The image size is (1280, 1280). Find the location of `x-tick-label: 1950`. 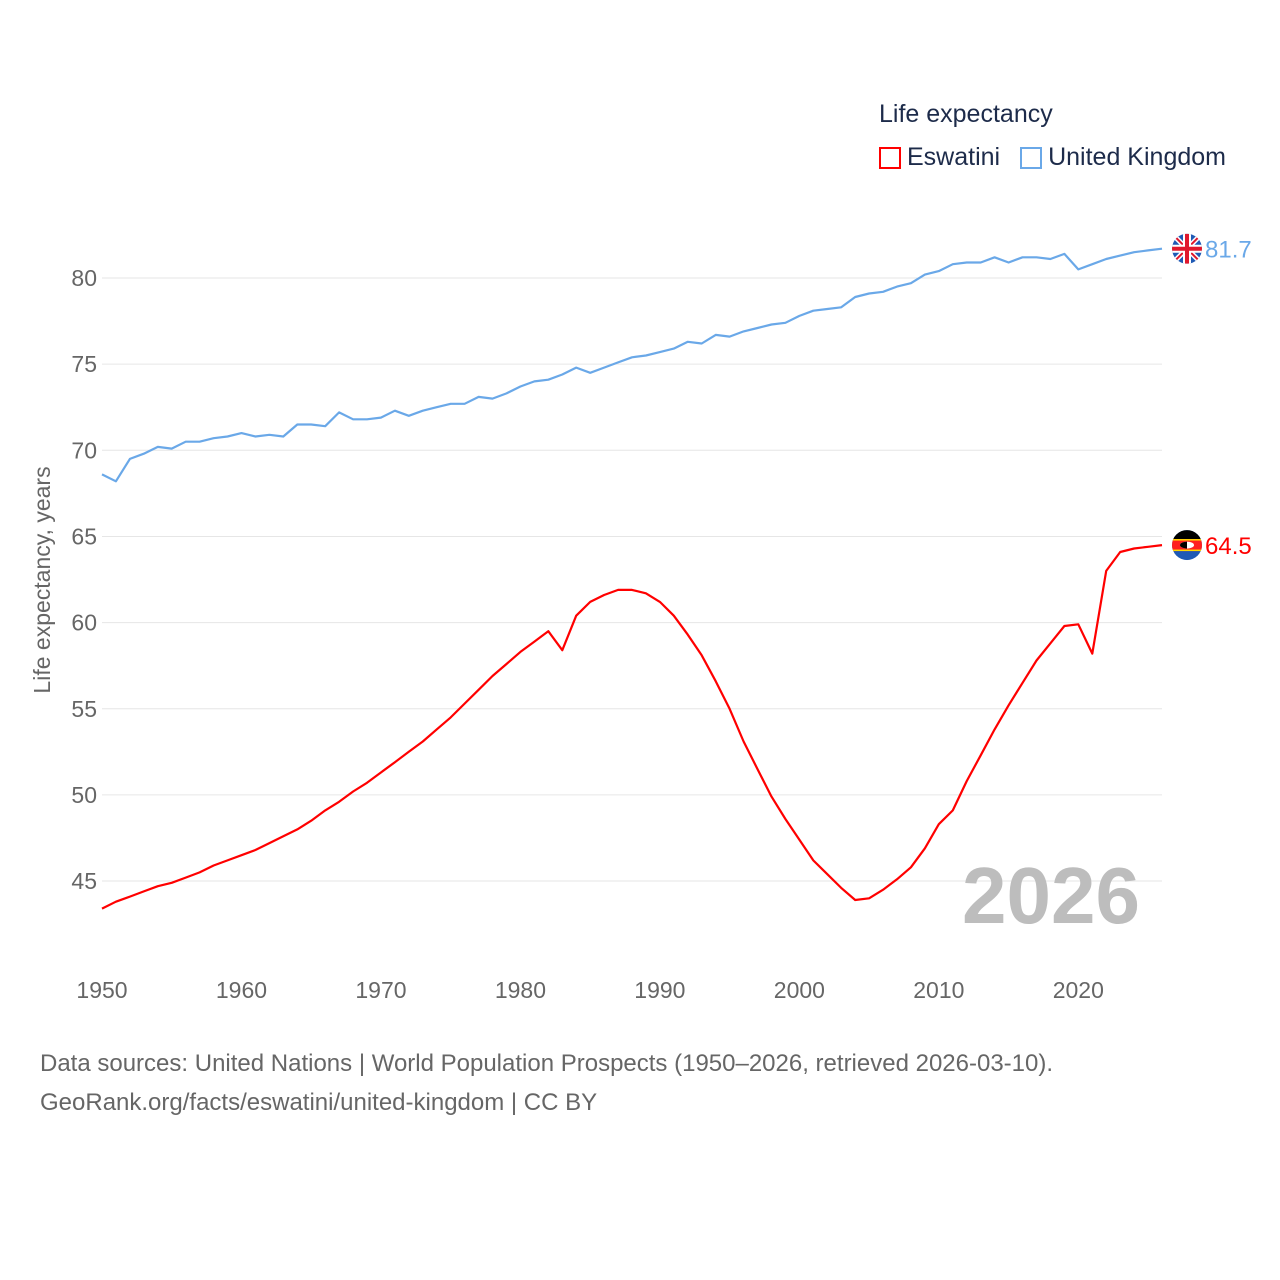

x-tick-label: 1950 is located at coordinates (101, 990).